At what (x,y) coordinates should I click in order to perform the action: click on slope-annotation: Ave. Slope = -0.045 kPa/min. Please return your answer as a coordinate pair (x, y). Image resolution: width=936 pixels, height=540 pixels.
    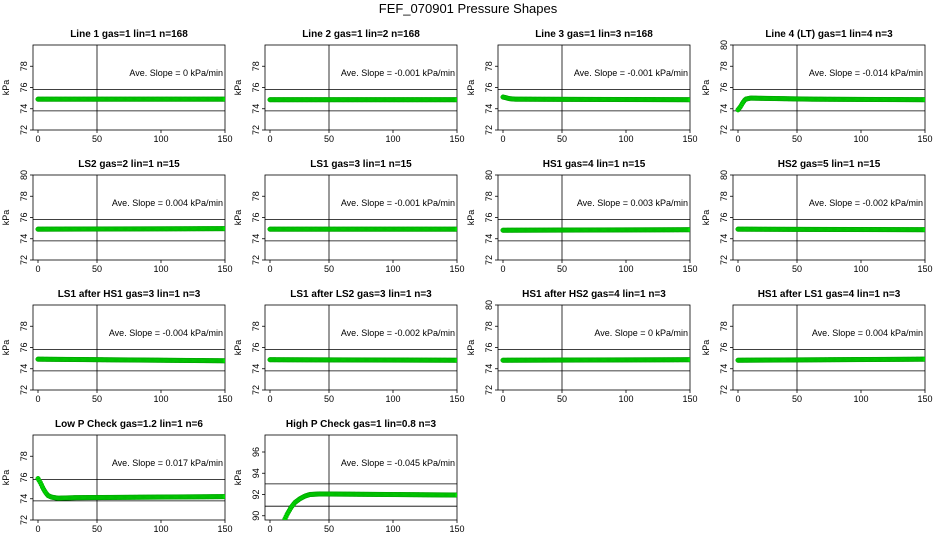
    Looking at the image, I should click on (398, 463).